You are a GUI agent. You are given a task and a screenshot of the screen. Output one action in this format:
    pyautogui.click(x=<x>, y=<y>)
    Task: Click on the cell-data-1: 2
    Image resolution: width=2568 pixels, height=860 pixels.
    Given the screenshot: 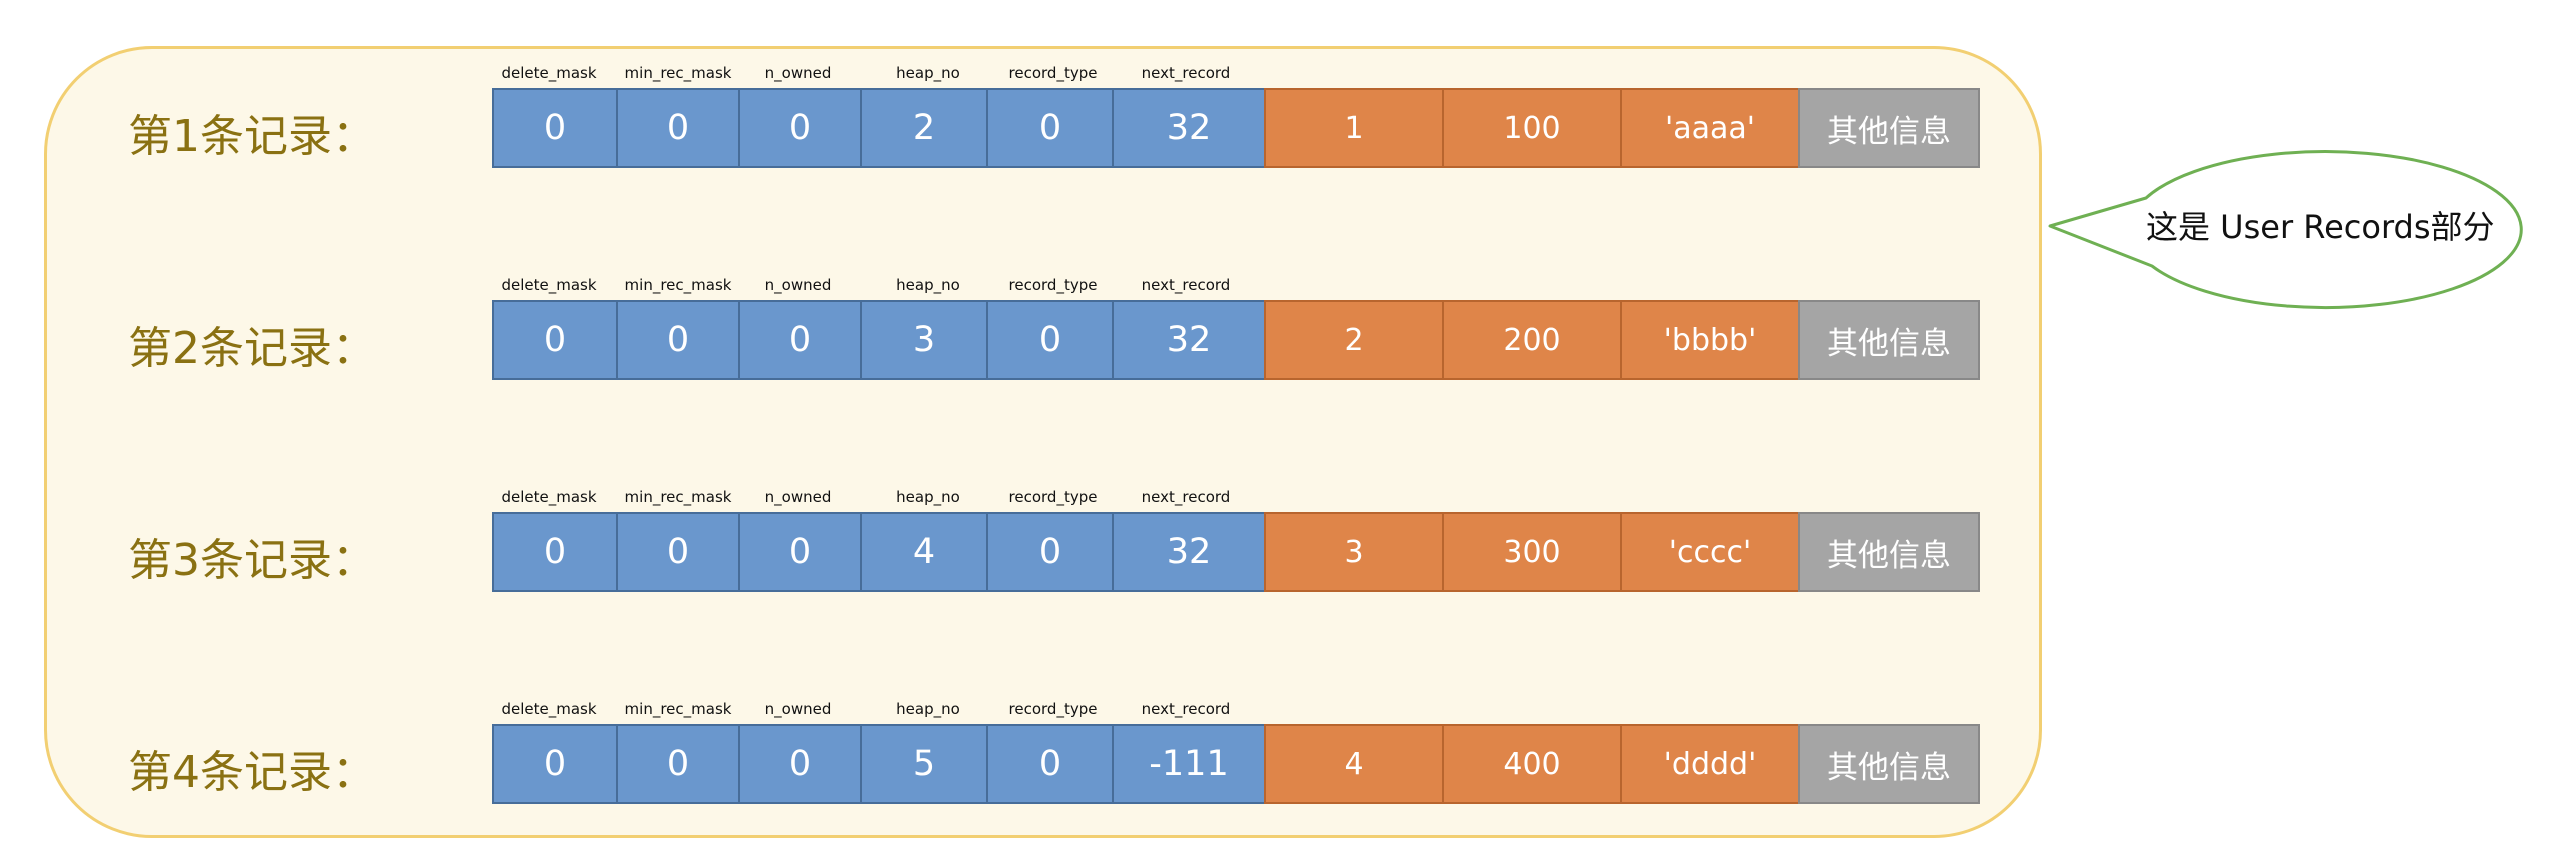 What is the action you would take?
    pyautogui.click(x=1354, y=340)
    